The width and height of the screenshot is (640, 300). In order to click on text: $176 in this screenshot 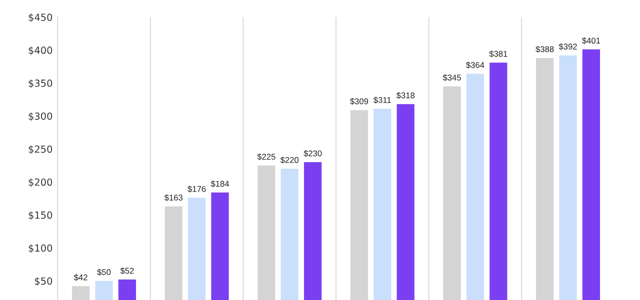, I will do `click(197, 189)`.